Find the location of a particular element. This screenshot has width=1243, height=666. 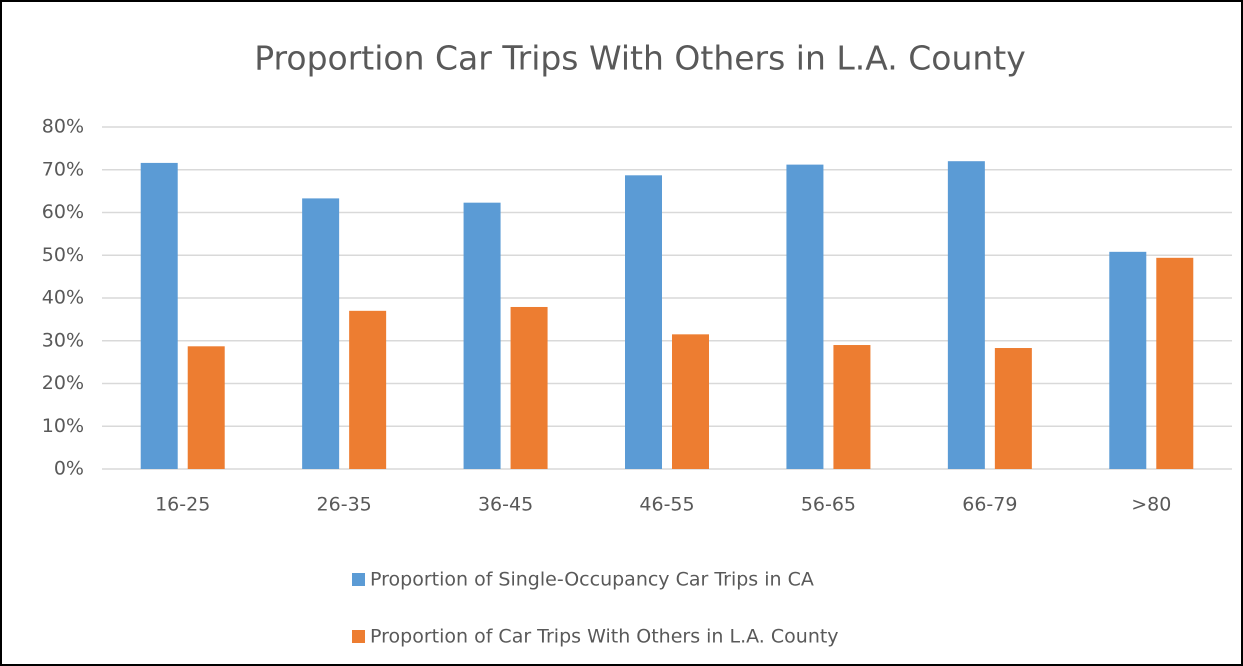

y-tick-label: 50% is located at coordinates (63, 255).